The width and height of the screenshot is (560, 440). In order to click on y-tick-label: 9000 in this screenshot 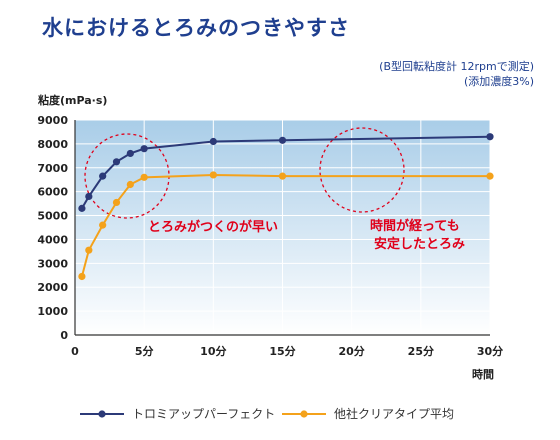, I will do `click(52, 120)`.